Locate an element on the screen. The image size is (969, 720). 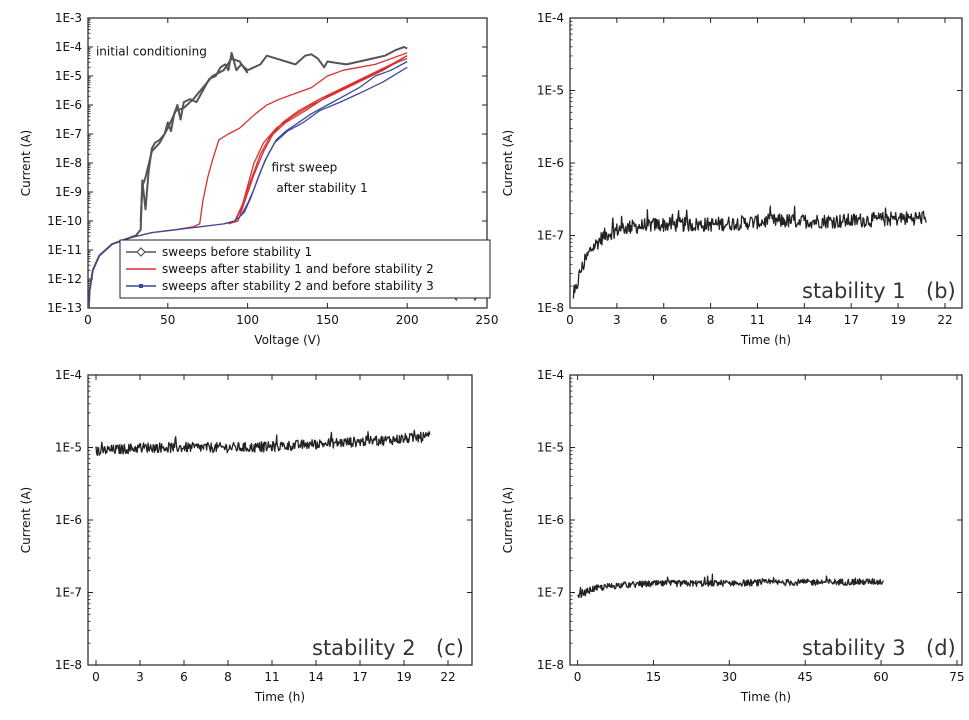
stability-label: stability 2 is located at coordinates (364, 648).